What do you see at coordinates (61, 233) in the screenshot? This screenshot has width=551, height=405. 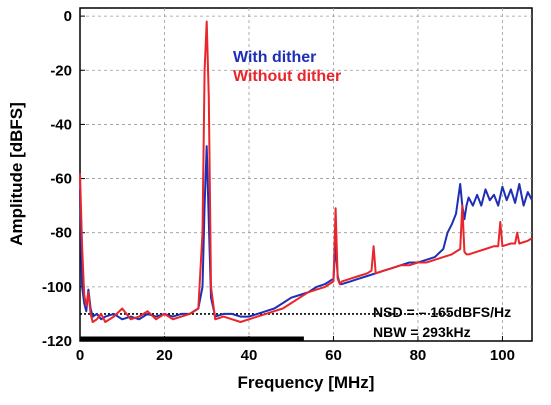 I see `y-tick-label: -80` at bounding box center [61, 233].